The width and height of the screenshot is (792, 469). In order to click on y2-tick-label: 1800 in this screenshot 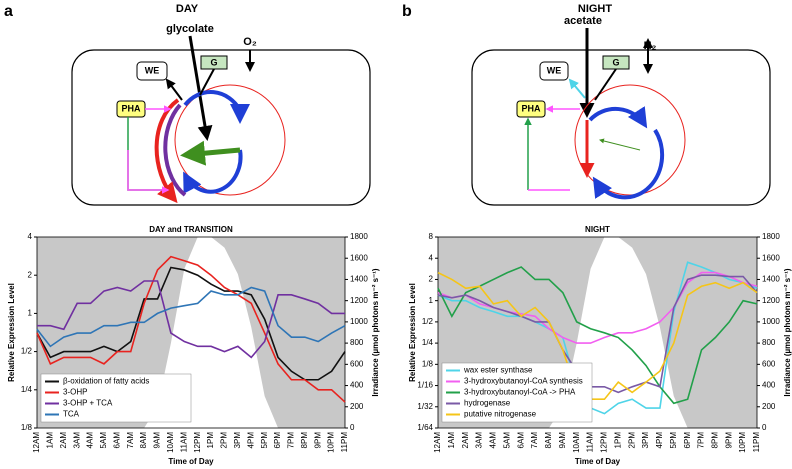, I will do `click(359, 236)`.